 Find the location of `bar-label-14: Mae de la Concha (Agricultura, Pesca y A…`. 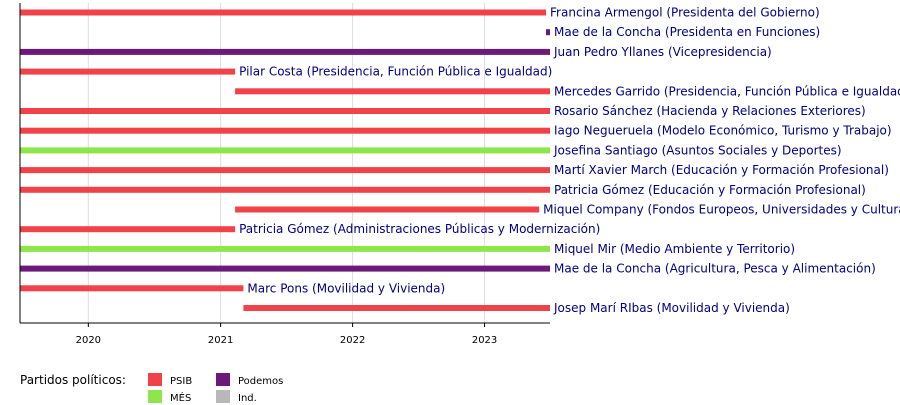

bar-label-14: Mae de la Concha (Agricultura, Pesca y A… is located at coordinates (715, 269).